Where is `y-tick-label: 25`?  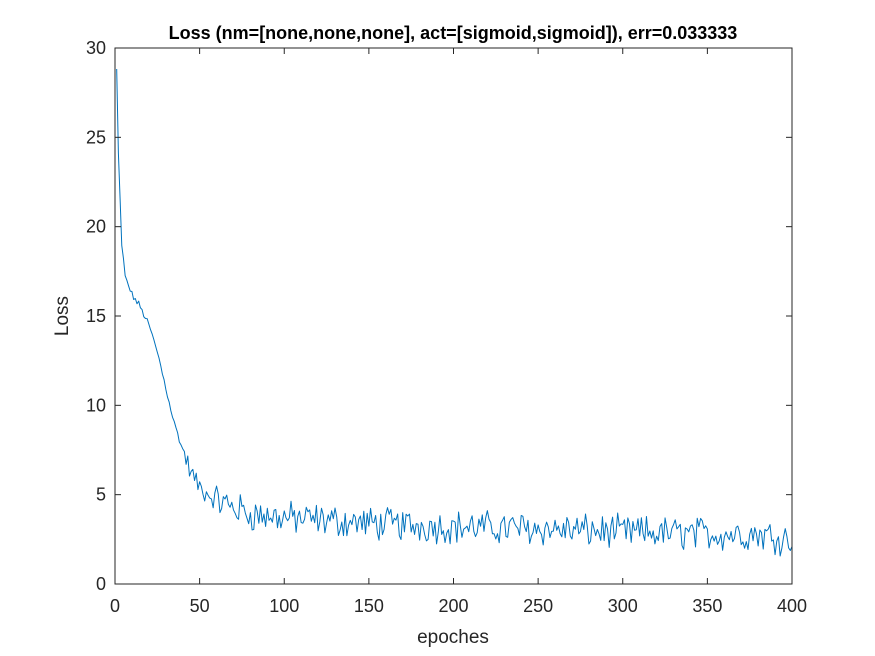
y-tick-label: 25 is located at coordinates (96, 137).